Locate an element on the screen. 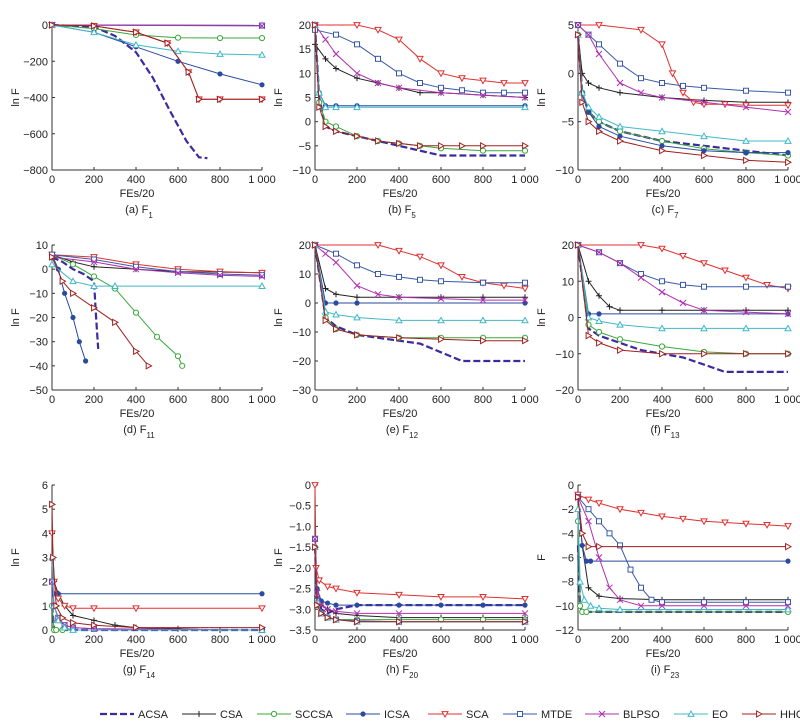 The height and width of the screenshot is (724, 800). y-tick-label: −10 is located at coordinates (564, 355).